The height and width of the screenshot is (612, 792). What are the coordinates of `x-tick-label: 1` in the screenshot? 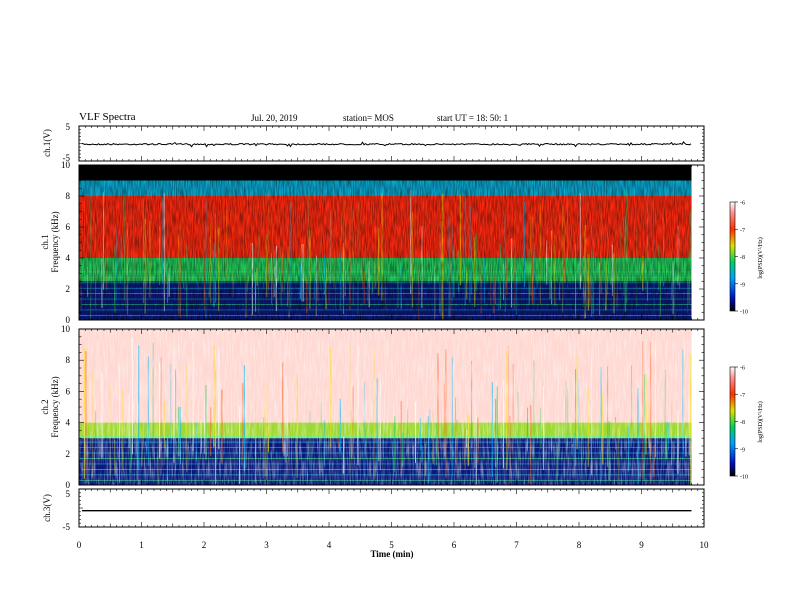 It's located at (141, 545).